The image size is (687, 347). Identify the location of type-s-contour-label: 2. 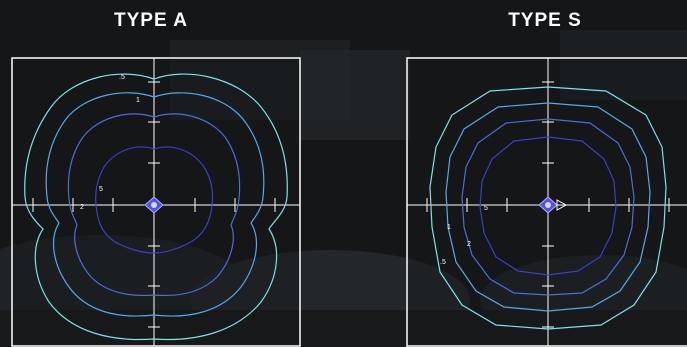
(469, 244).